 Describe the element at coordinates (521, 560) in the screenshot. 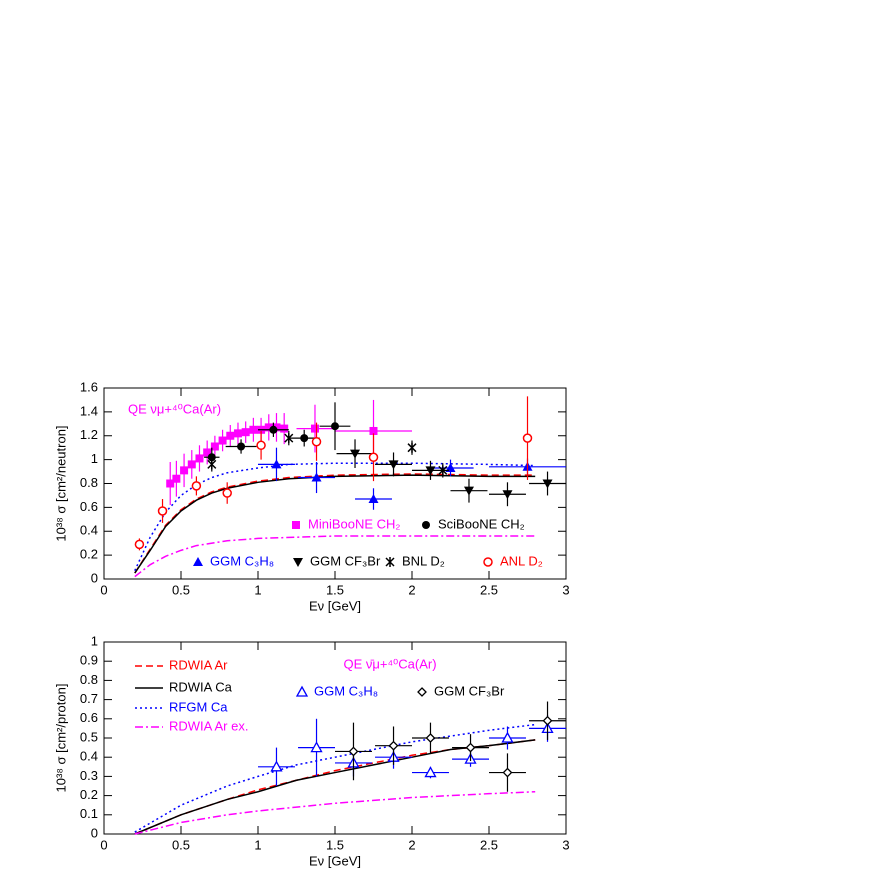

I see `legend-label: ANL D₂` at that location.